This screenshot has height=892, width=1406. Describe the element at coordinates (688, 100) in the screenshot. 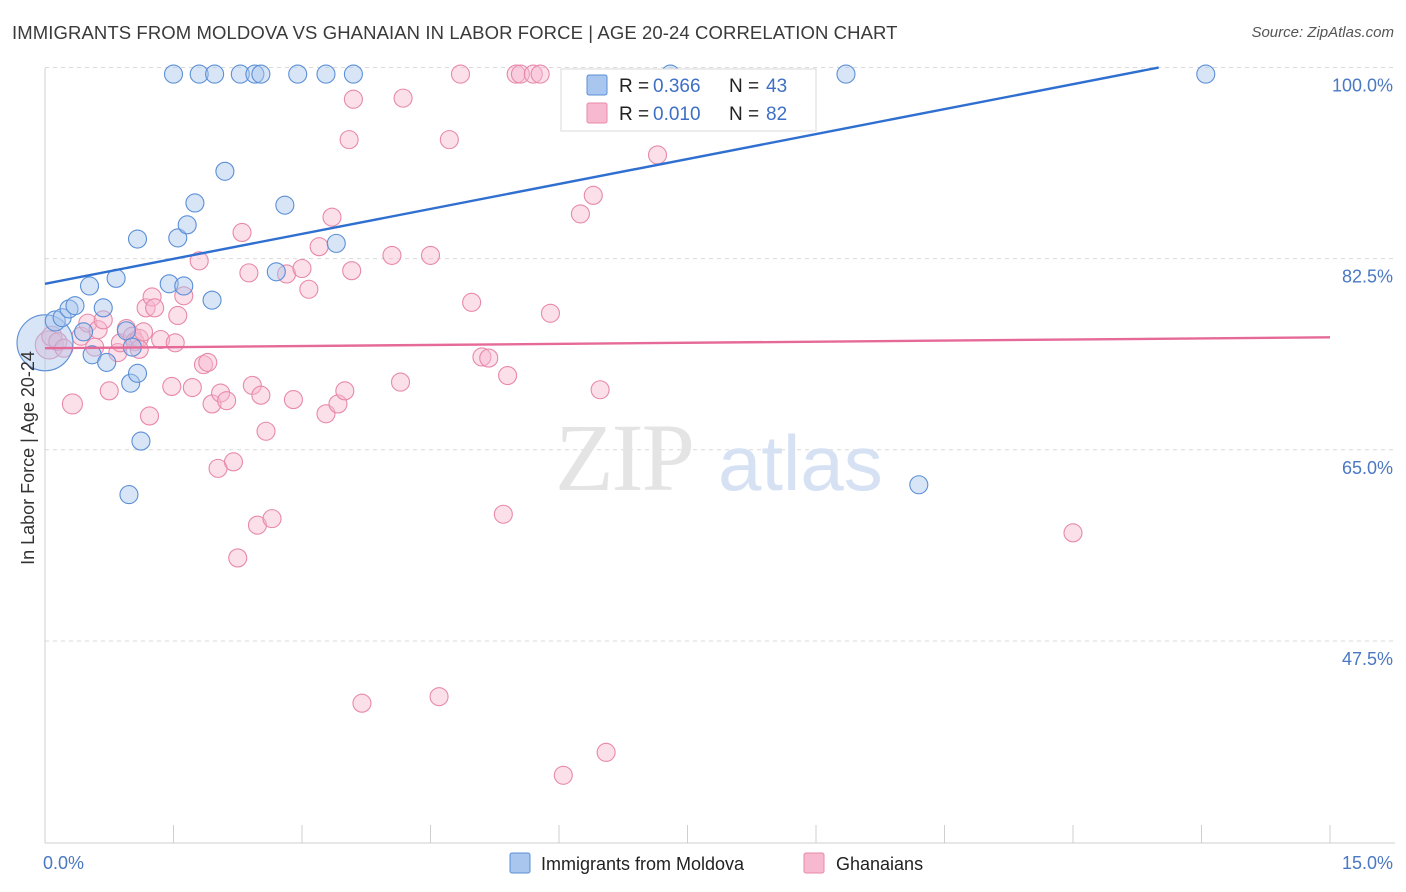

I see `stats-legend: R = 0.366 N = 43 R = 0.010 N = 82` at that location.